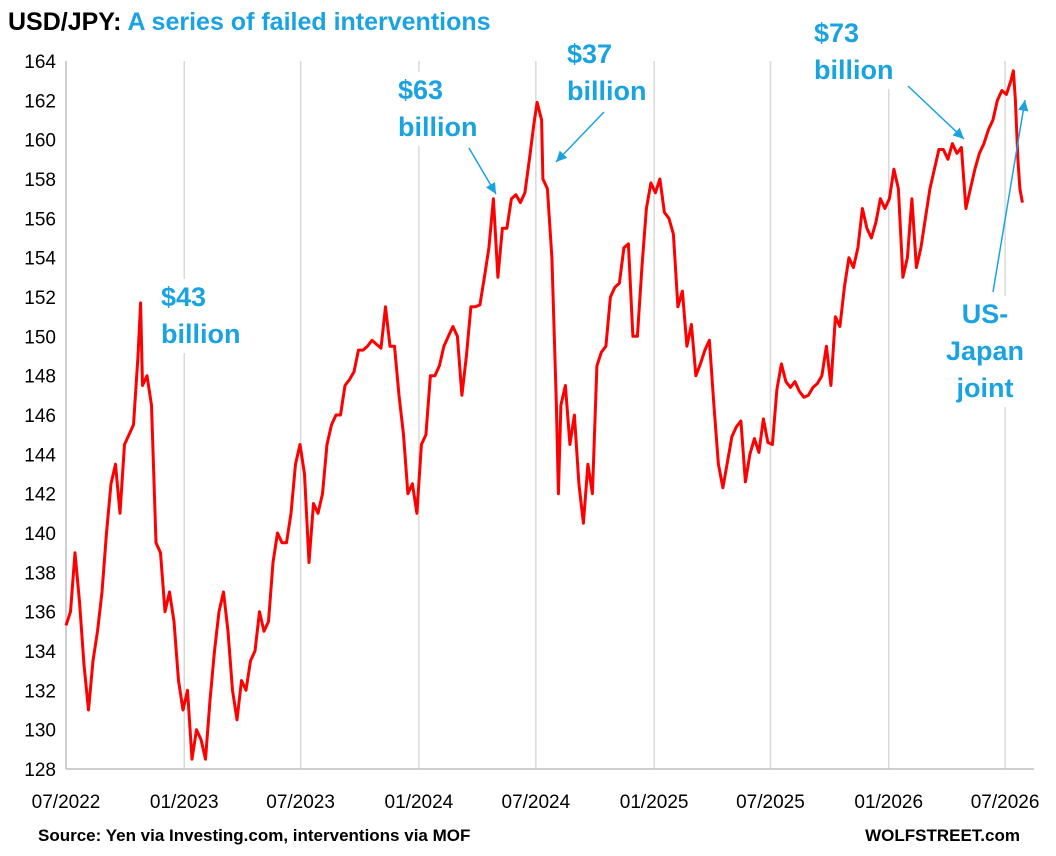 This screenshot has height=856, width=1056. What do you see at coordinates (888, 802) in the screenshot?
I see `x-tick-label: 01/2026` at bounding box center [888, 802].